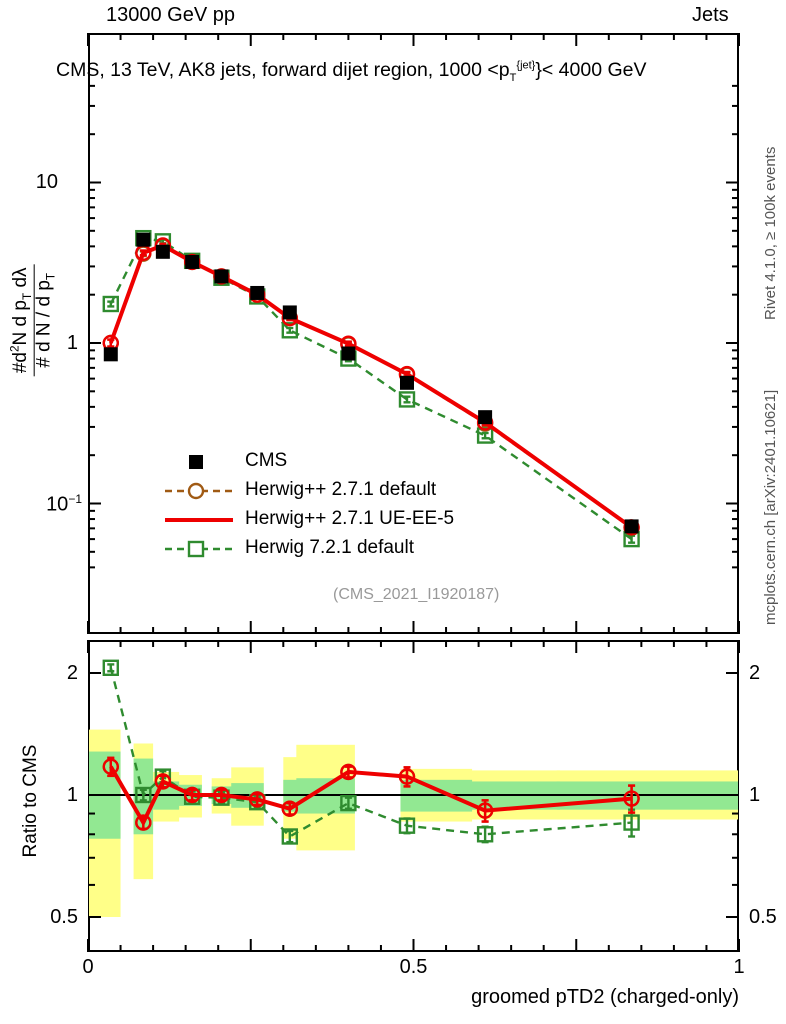  Describe the element at coordinates (770, 507) in the screenshot. I see `credit-mcplots: mcplots.cern.ch [arXiv:2401.10621]` at that location.